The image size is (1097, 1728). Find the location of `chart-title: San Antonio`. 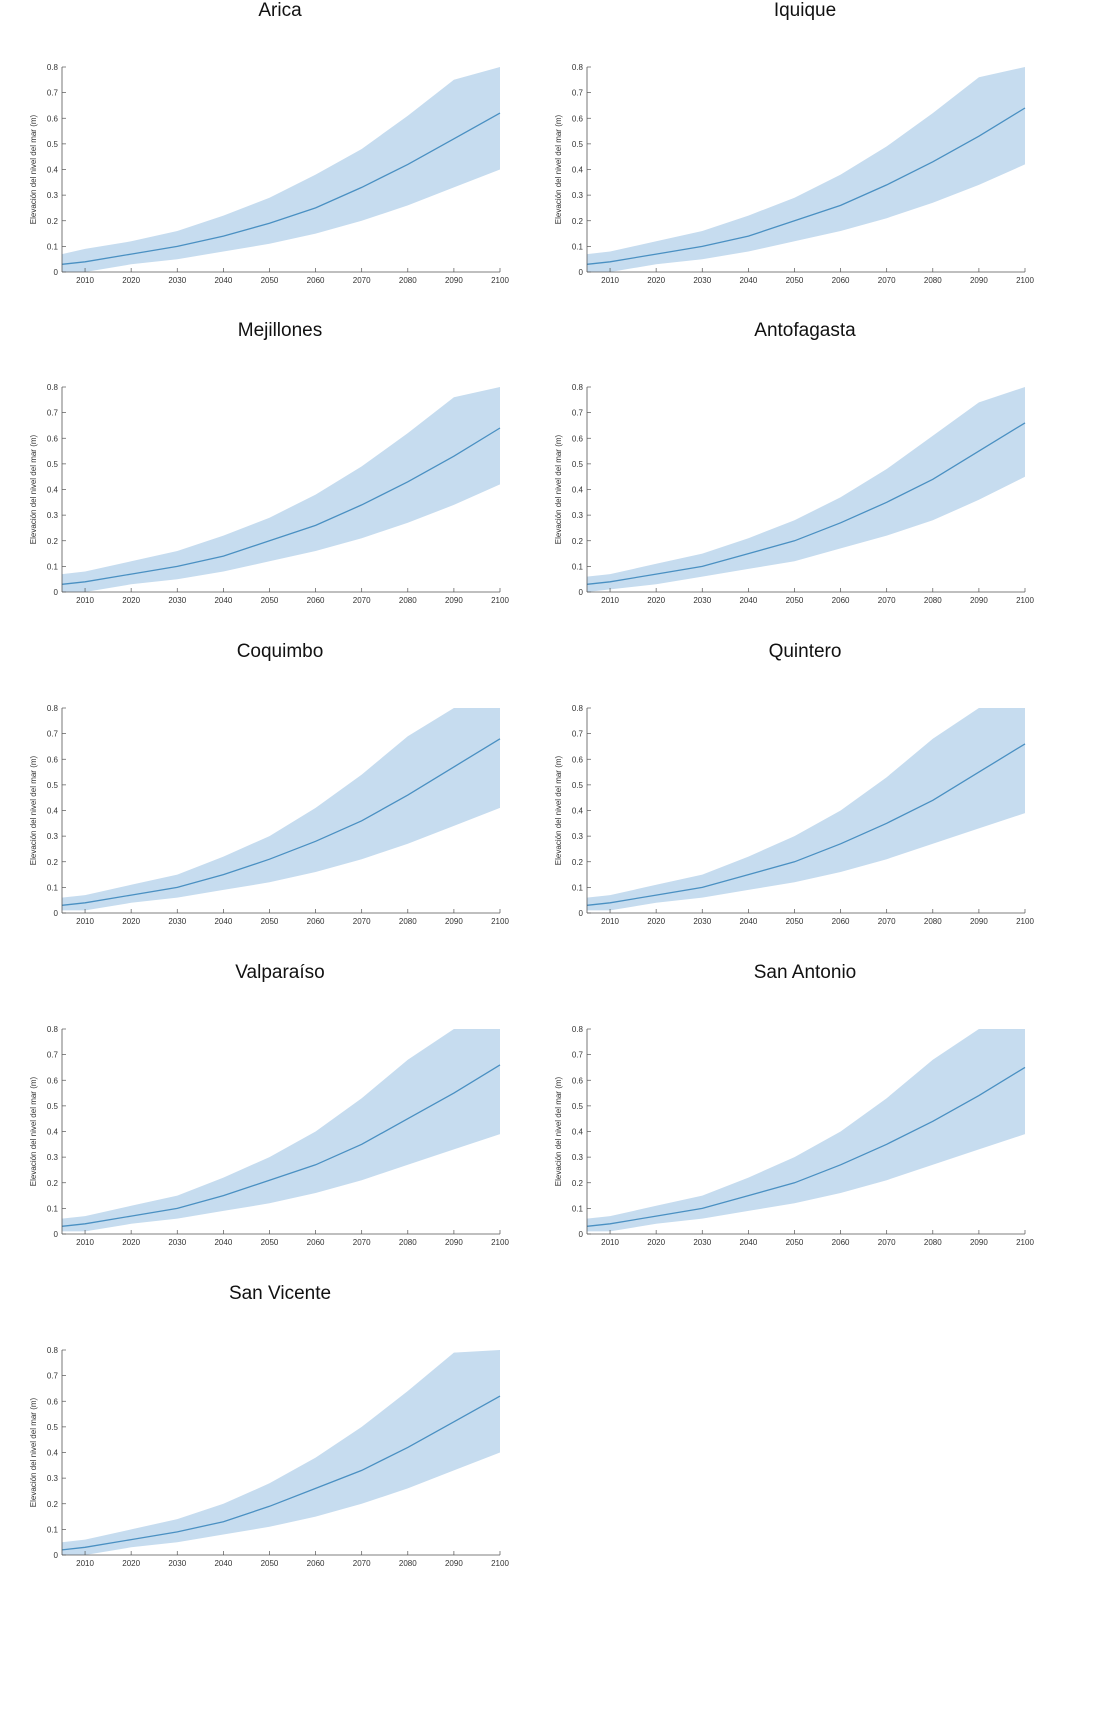

chart-title: San Antonio is located at coordinates (805, 972).